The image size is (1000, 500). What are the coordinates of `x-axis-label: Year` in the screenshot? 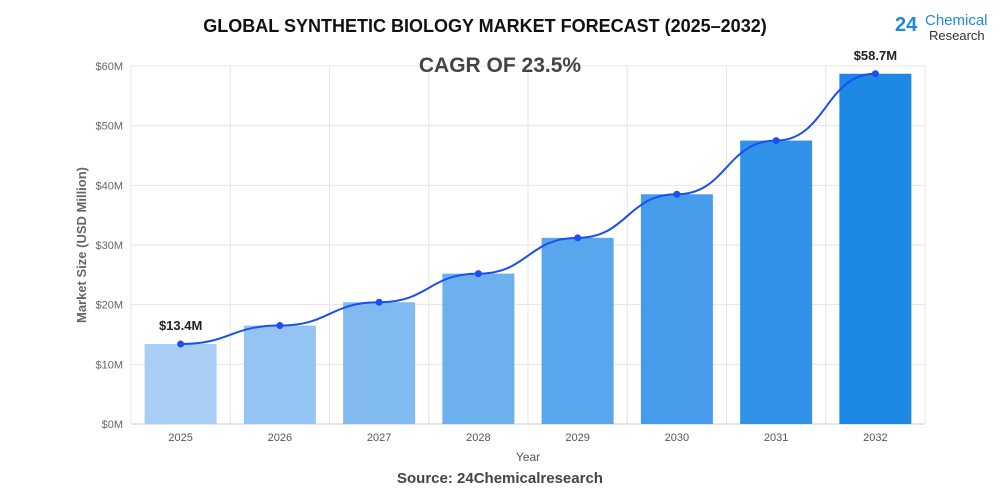 It's located at (528, 457).